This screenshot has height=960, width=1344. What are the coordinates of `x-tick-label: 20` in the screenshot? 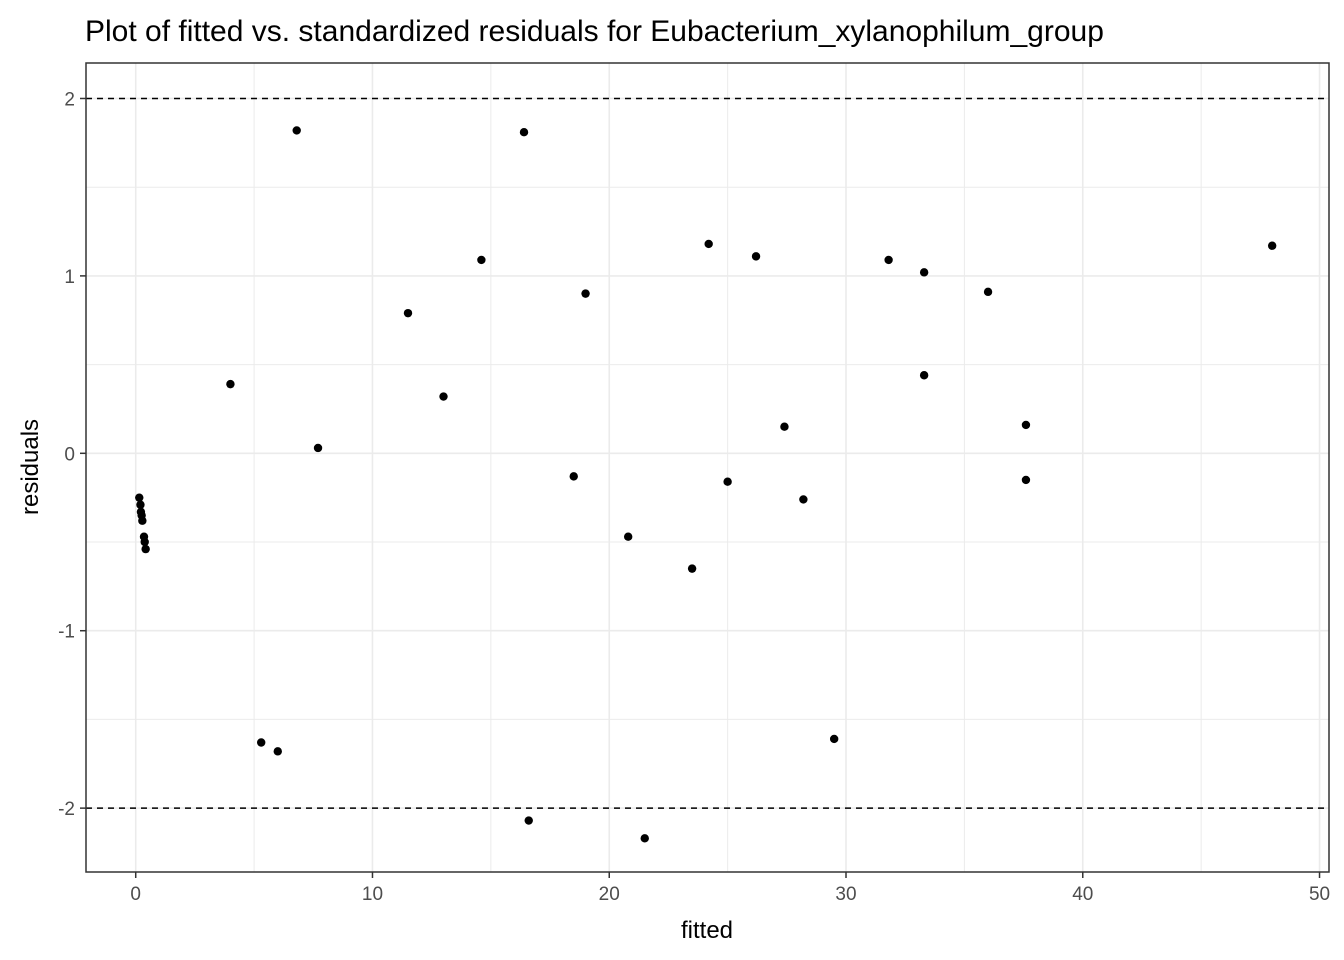 It's located at (609, 894).